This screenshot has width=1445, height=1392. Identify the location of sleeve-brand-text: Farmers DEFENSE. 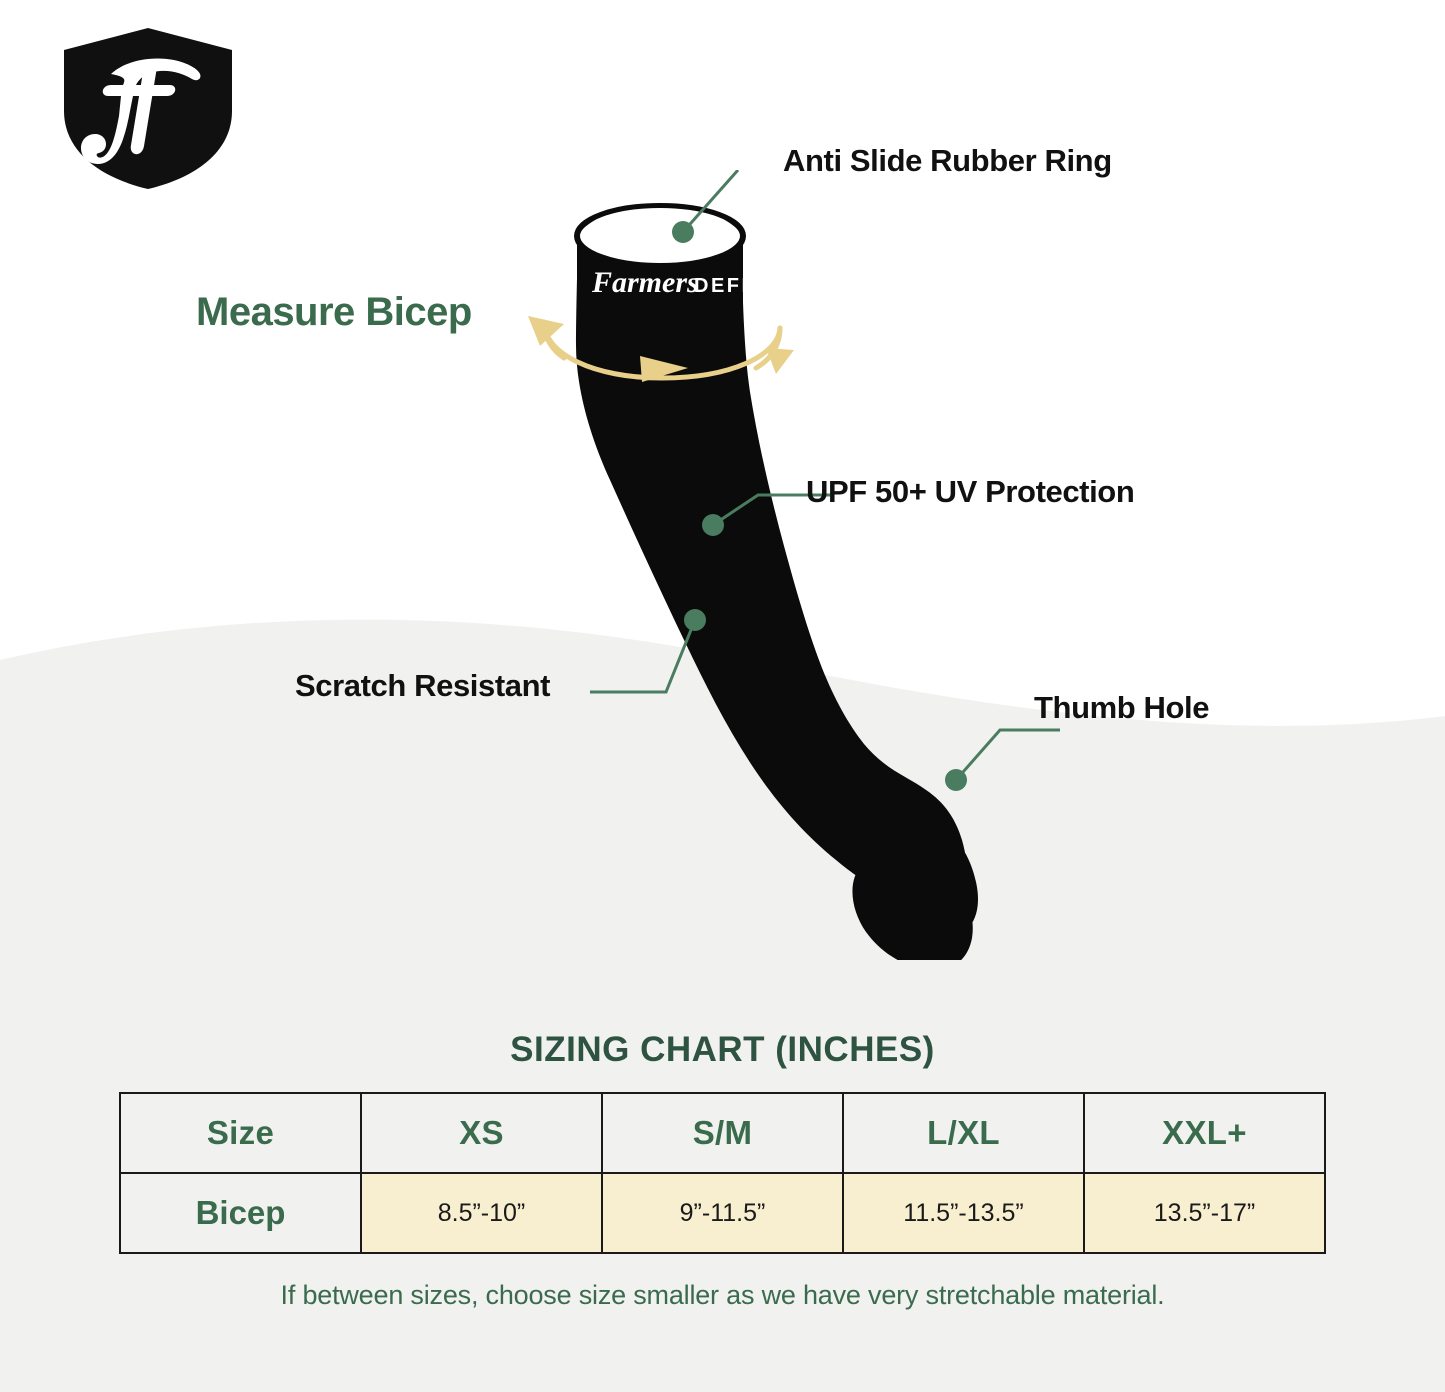
(698, 282).